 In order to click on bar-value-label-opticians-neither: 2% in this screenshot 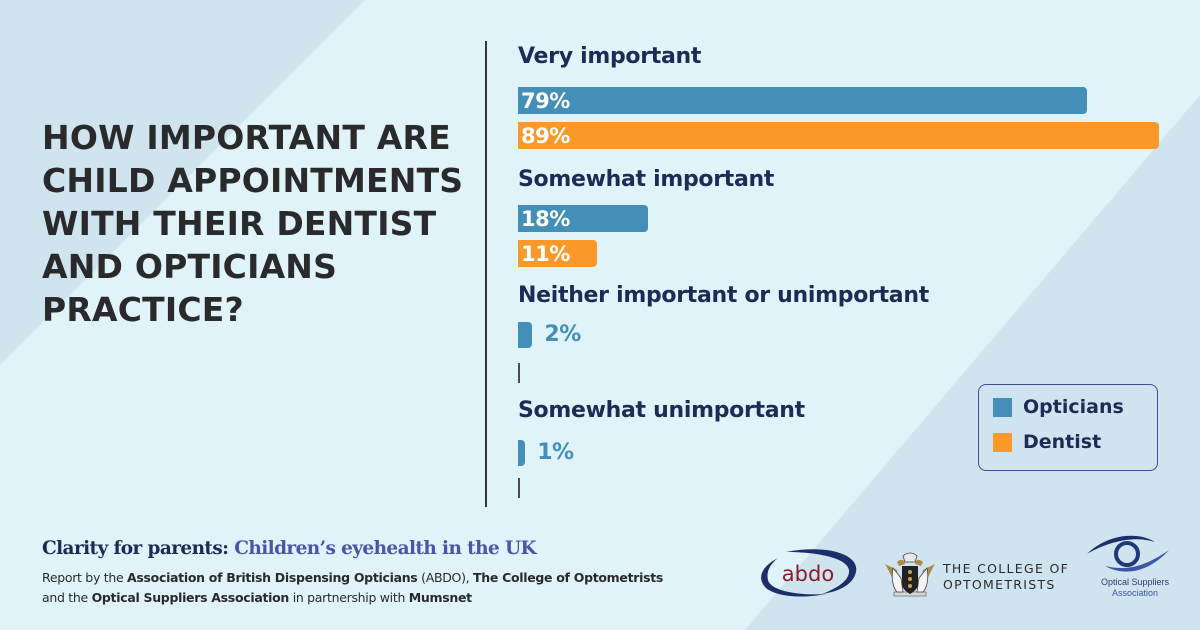, I will do `click(562, 334)`.